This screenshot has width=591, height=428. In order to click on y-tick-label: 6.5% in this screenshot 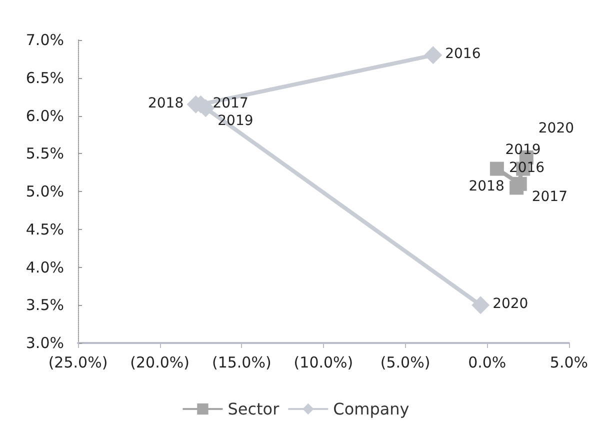, I will do `click(45, 77)`.